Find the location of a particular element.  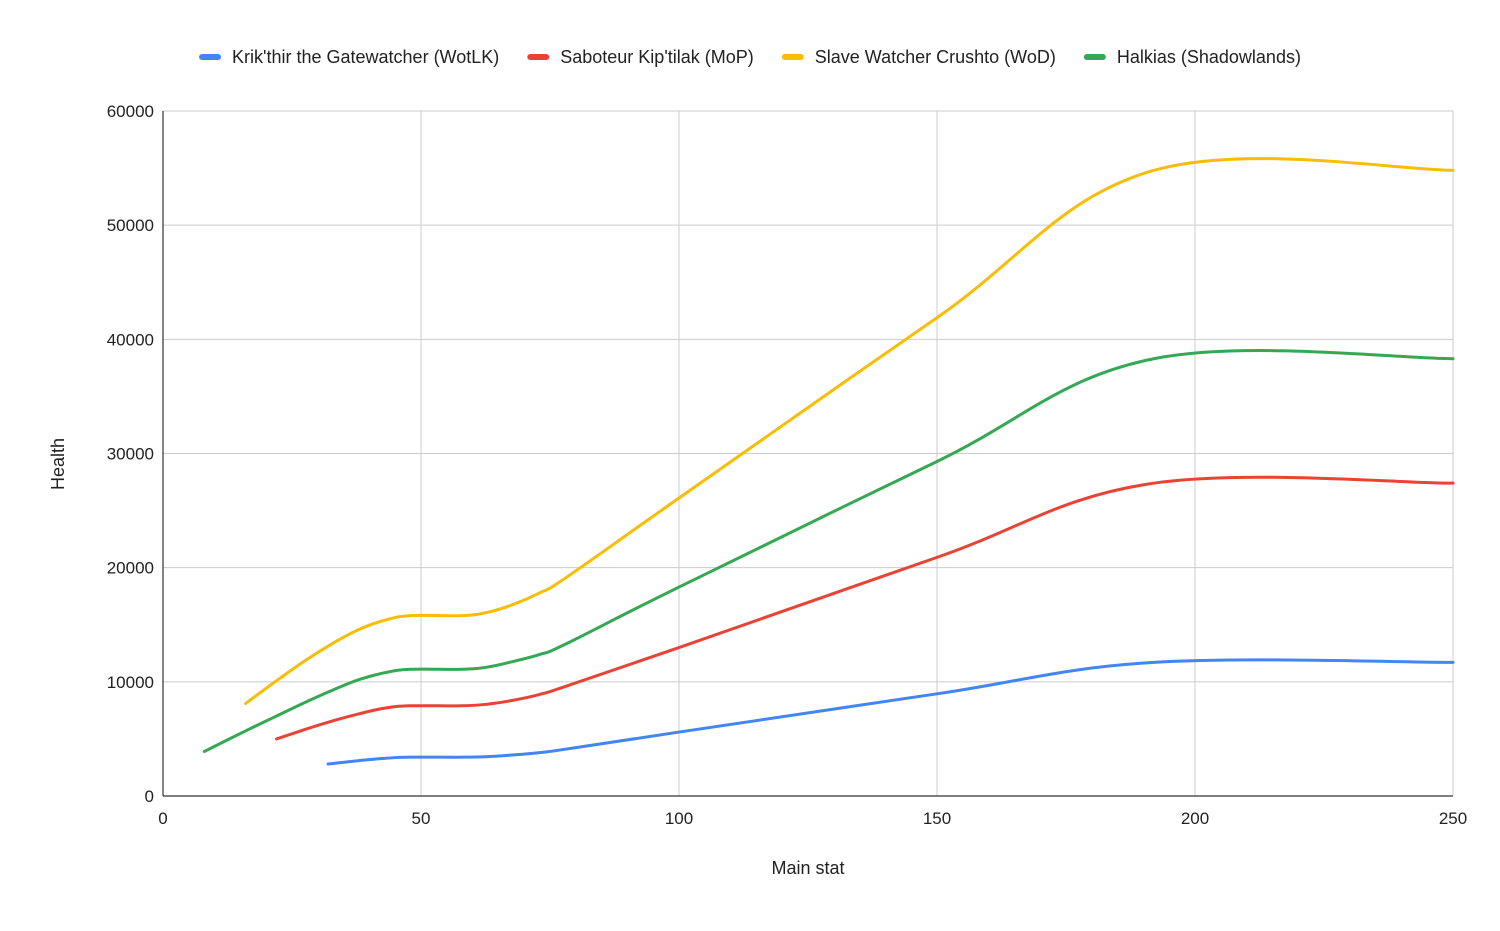

x-tick-label: 50 is located at coordinates (421, 818).